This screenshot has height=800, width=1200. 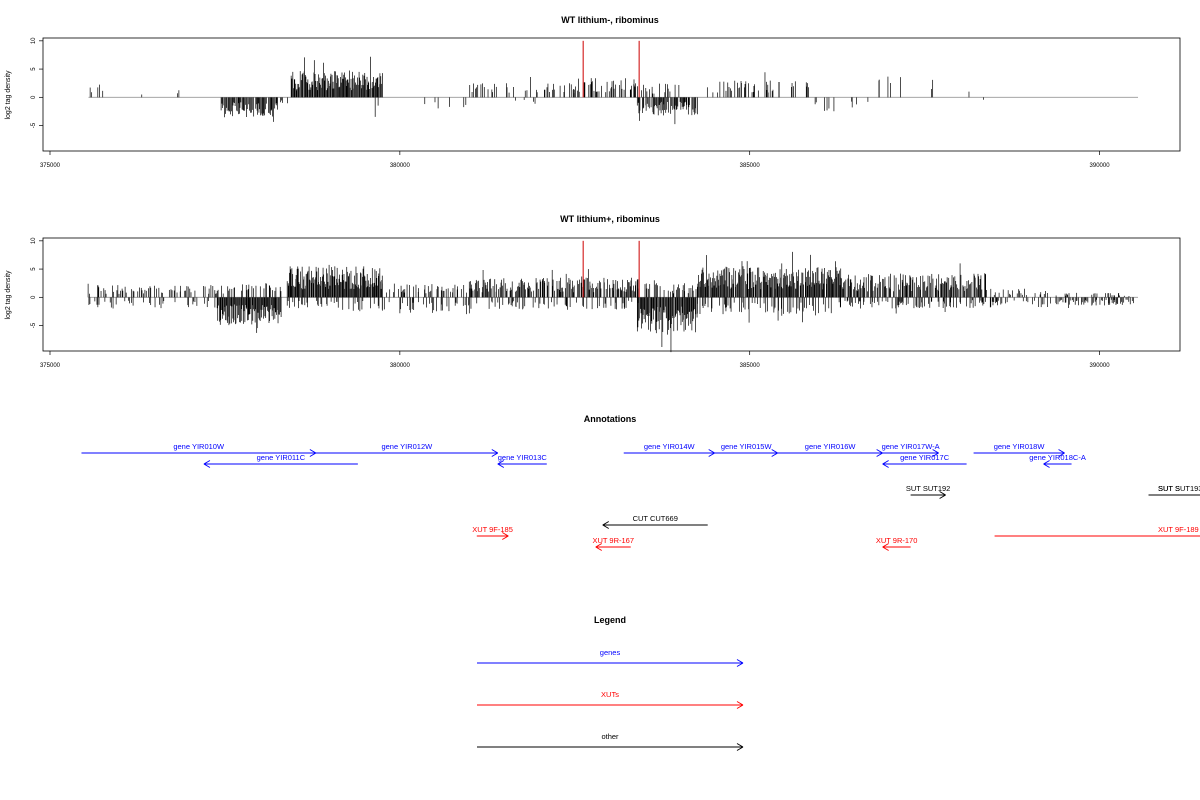 I want to click on feature-label: gene YIR010W, so click(x=199, y=446).